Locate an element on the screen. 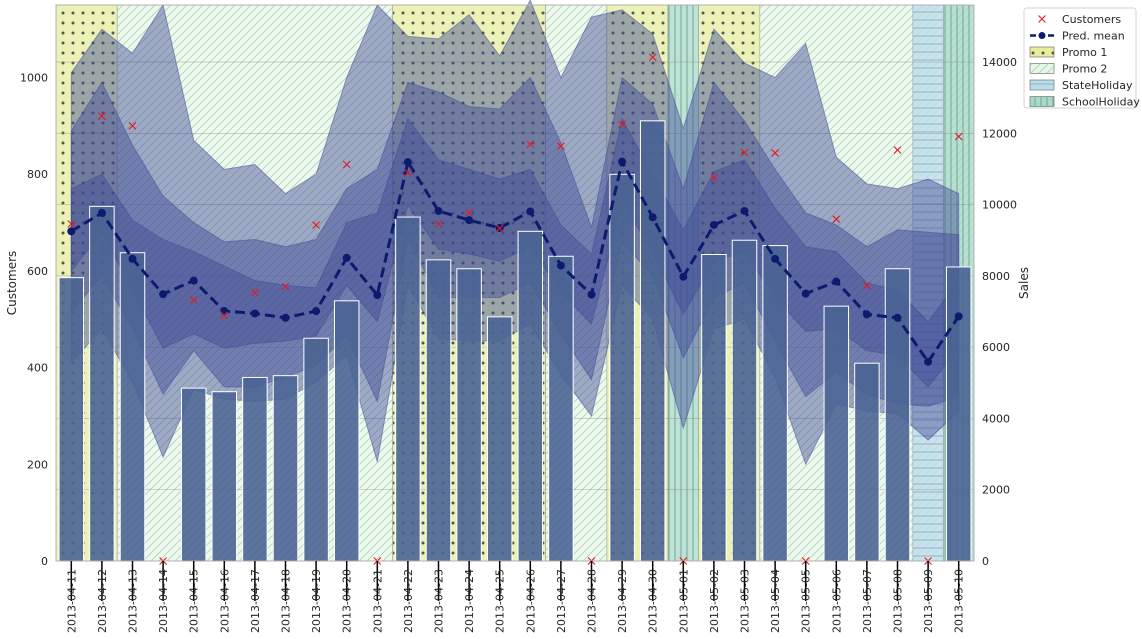 The height and width of the screenshot is (639, 1142). x-tick-label-8: 2013-04-19 is located at coordinates (316, 601).